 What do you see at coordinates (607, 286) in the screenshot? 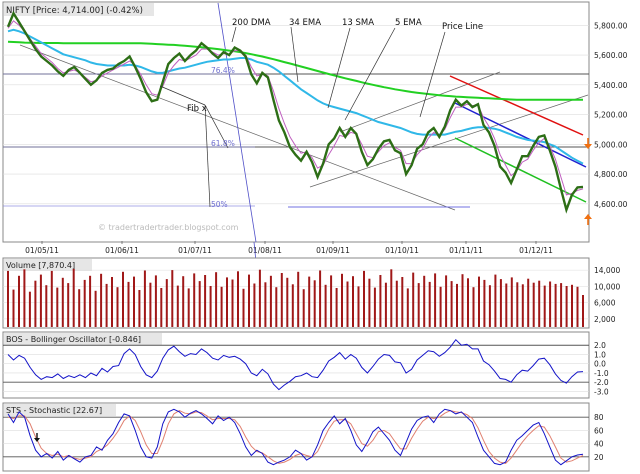
I see `volume-y-tick-label: 10,000` at bounding box center [607, 286].